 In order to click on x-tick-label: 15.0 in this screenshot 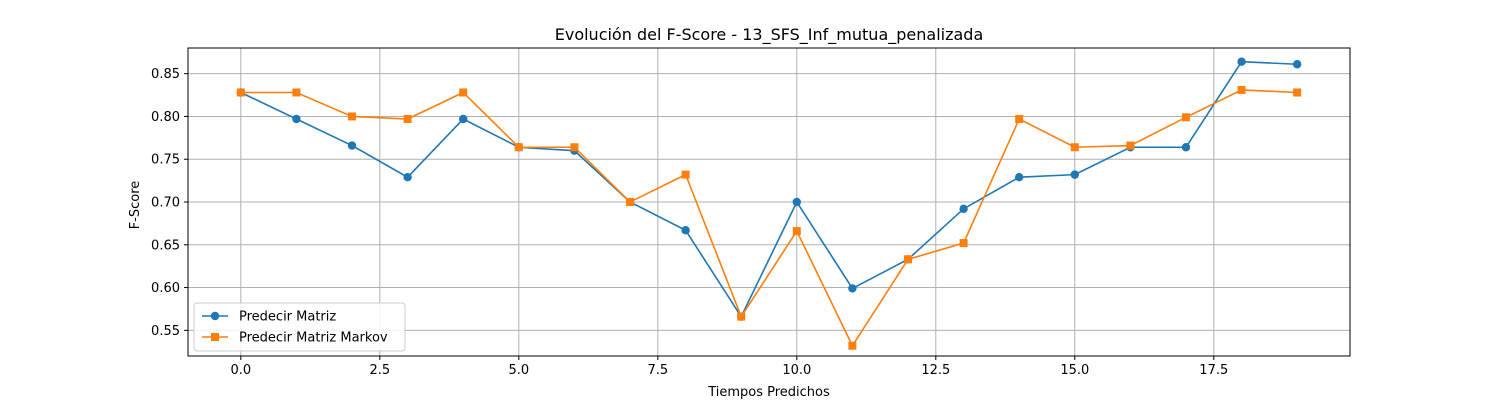, I will do `click(1074, 370)`.